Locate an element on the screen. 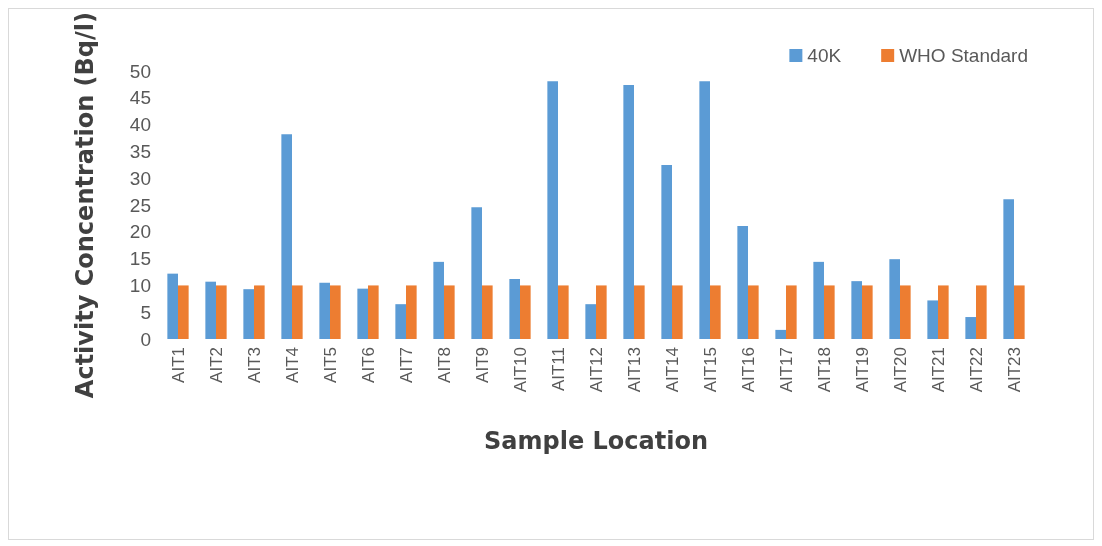 Image resolution: width=1102 pixels, height=546 pixels. x-tick-label: AIT15 is located at coordinates (710, 370).